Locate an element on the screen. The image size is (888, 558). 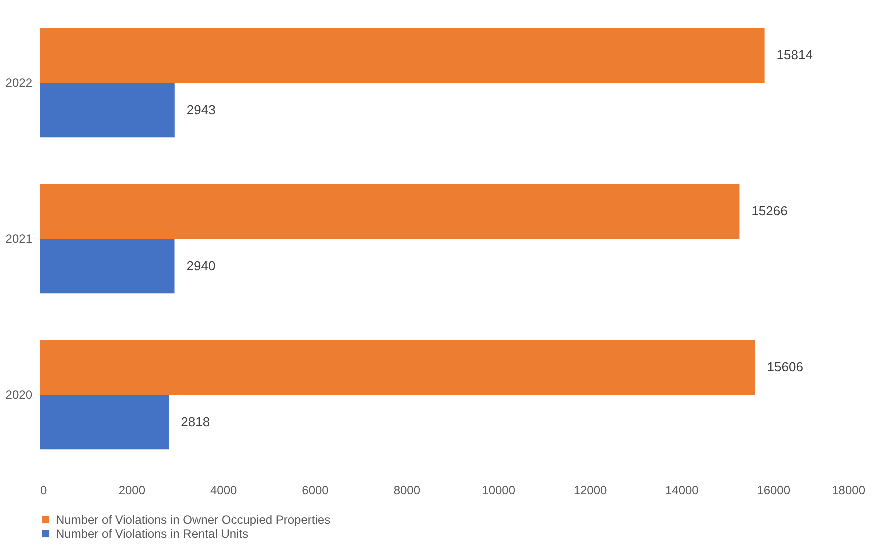
x-tick-label: 16000 is located at coordinates (774, 491).